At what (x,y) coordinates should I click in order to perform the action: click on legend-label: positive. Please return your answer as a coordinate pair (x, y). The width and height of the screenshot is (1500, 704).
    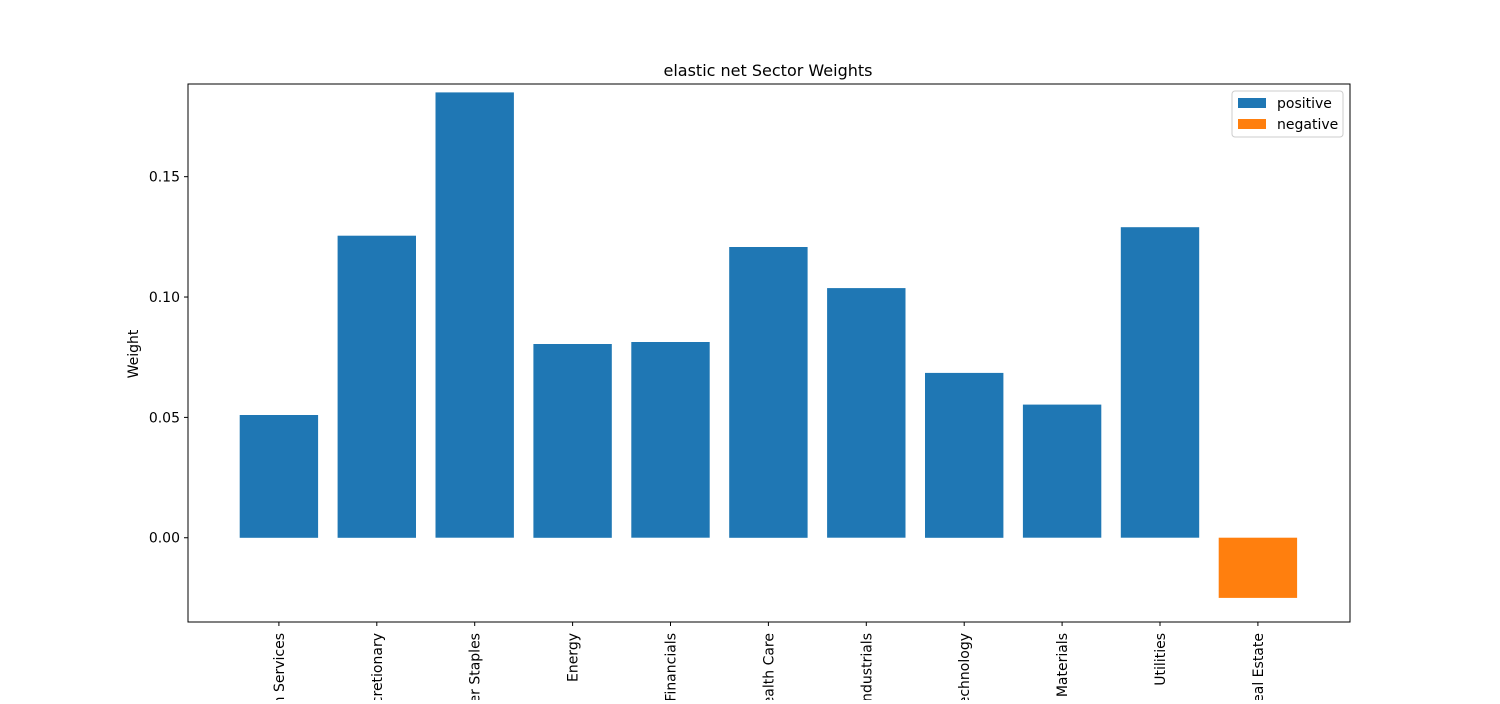
    Looking at the image, I should click on (1304, 104).